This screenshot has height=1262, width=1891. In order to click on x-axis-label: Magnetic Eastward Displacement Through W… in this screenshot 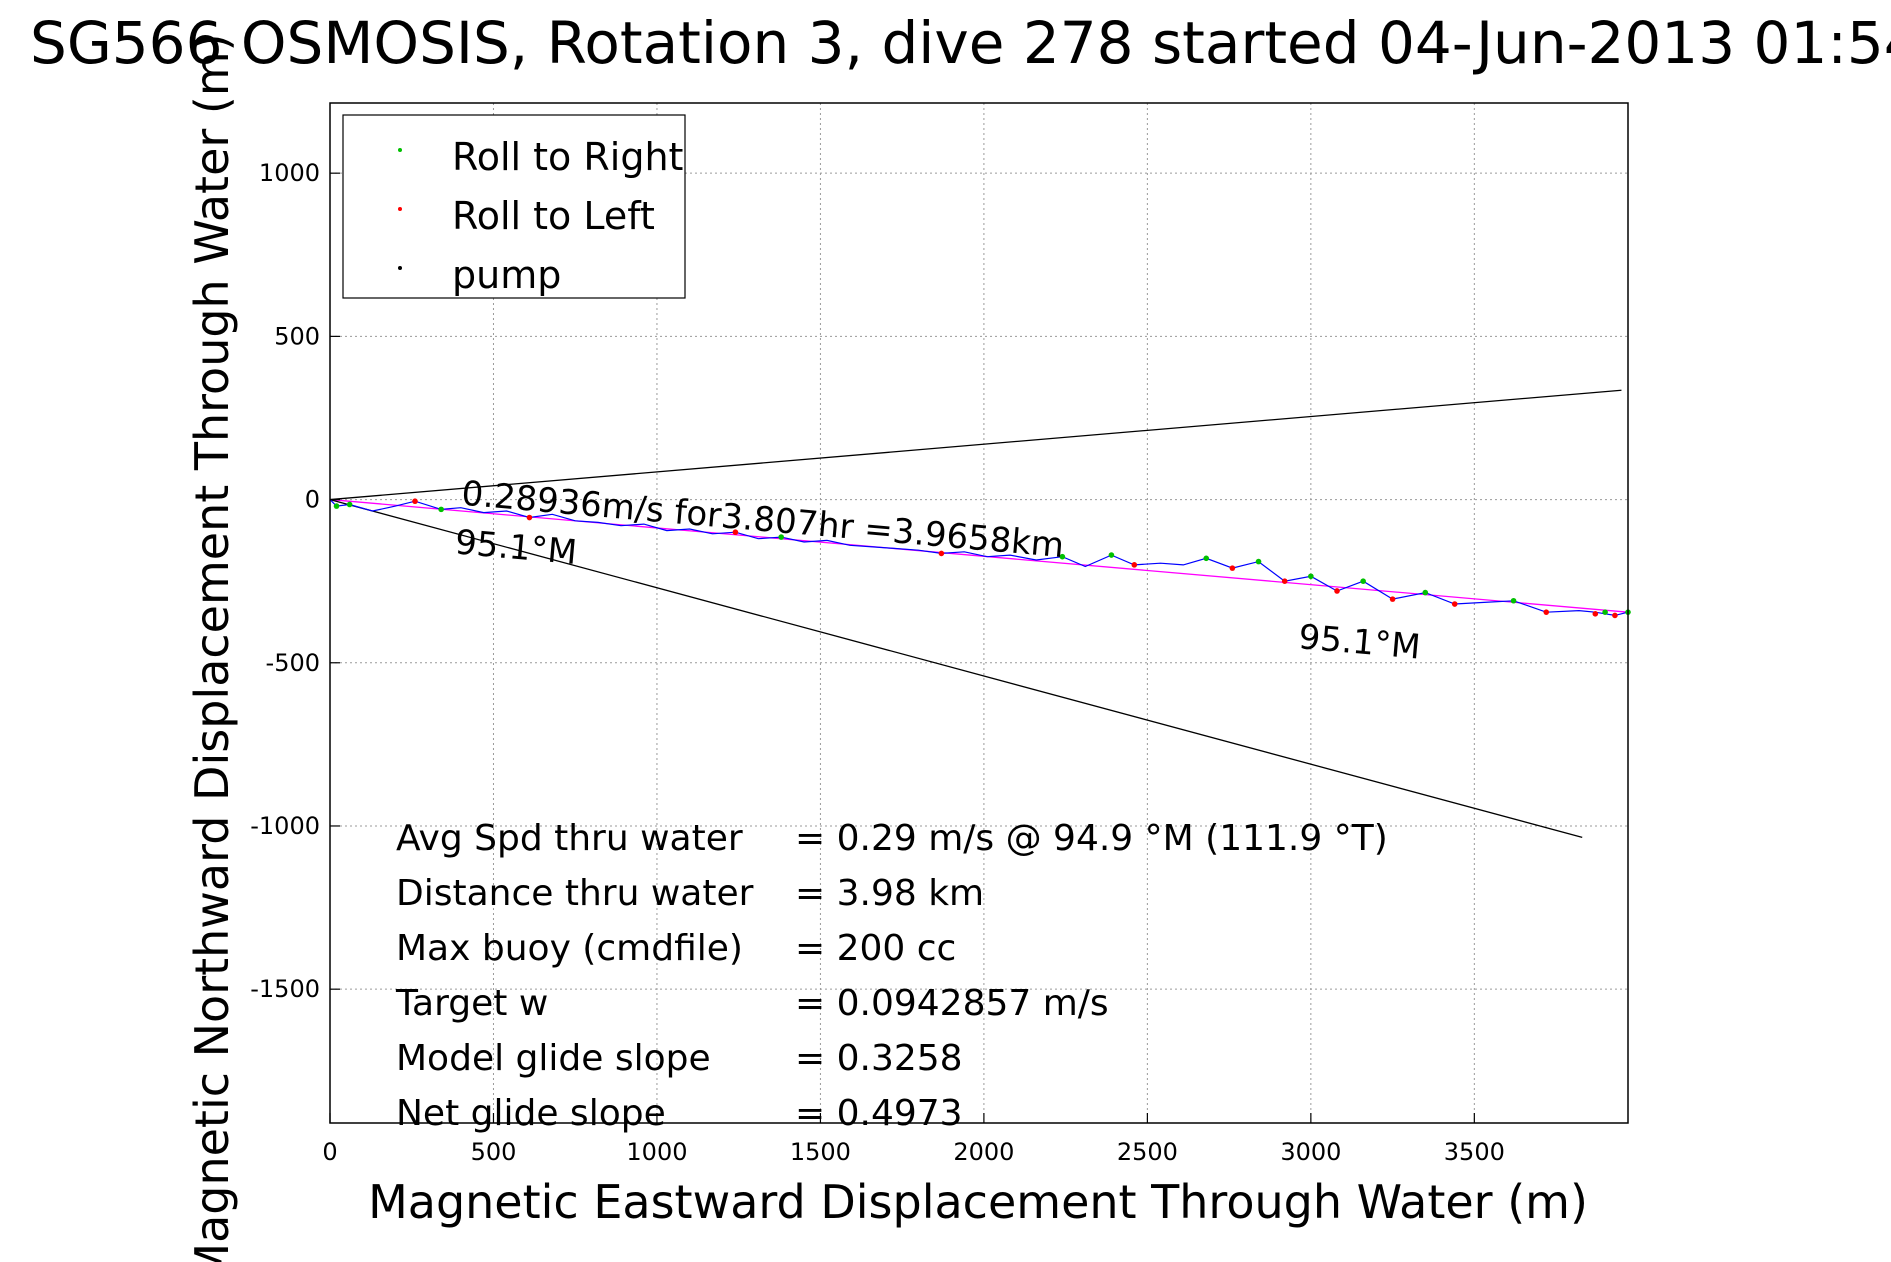, I will do `click(978, 1202)`.